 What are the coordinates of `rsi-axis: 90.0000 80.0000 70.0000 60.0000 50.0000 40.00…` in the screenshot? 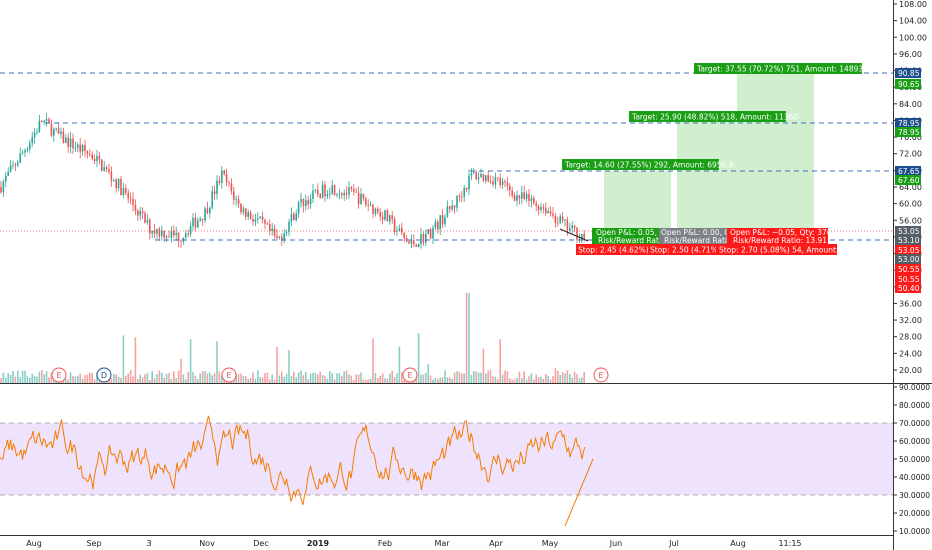 It's located at (911, 459).